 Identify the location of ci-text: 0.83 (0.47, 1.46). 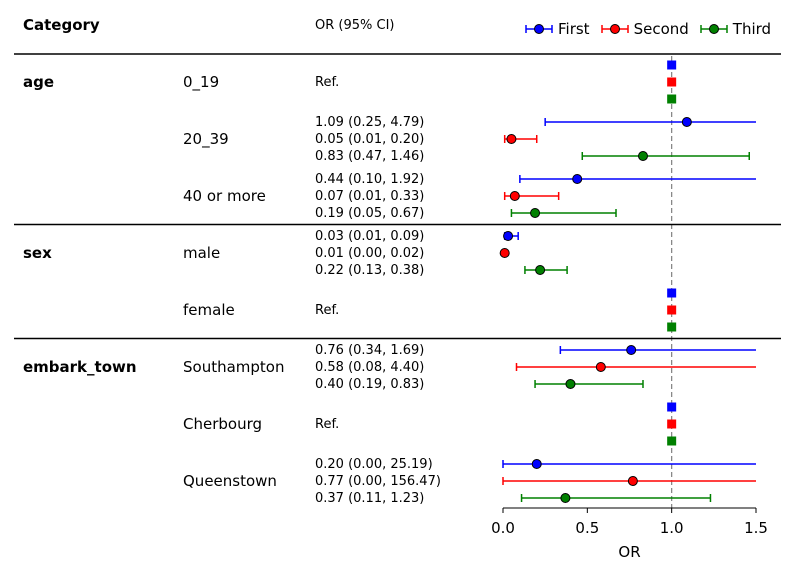
(370, 156).